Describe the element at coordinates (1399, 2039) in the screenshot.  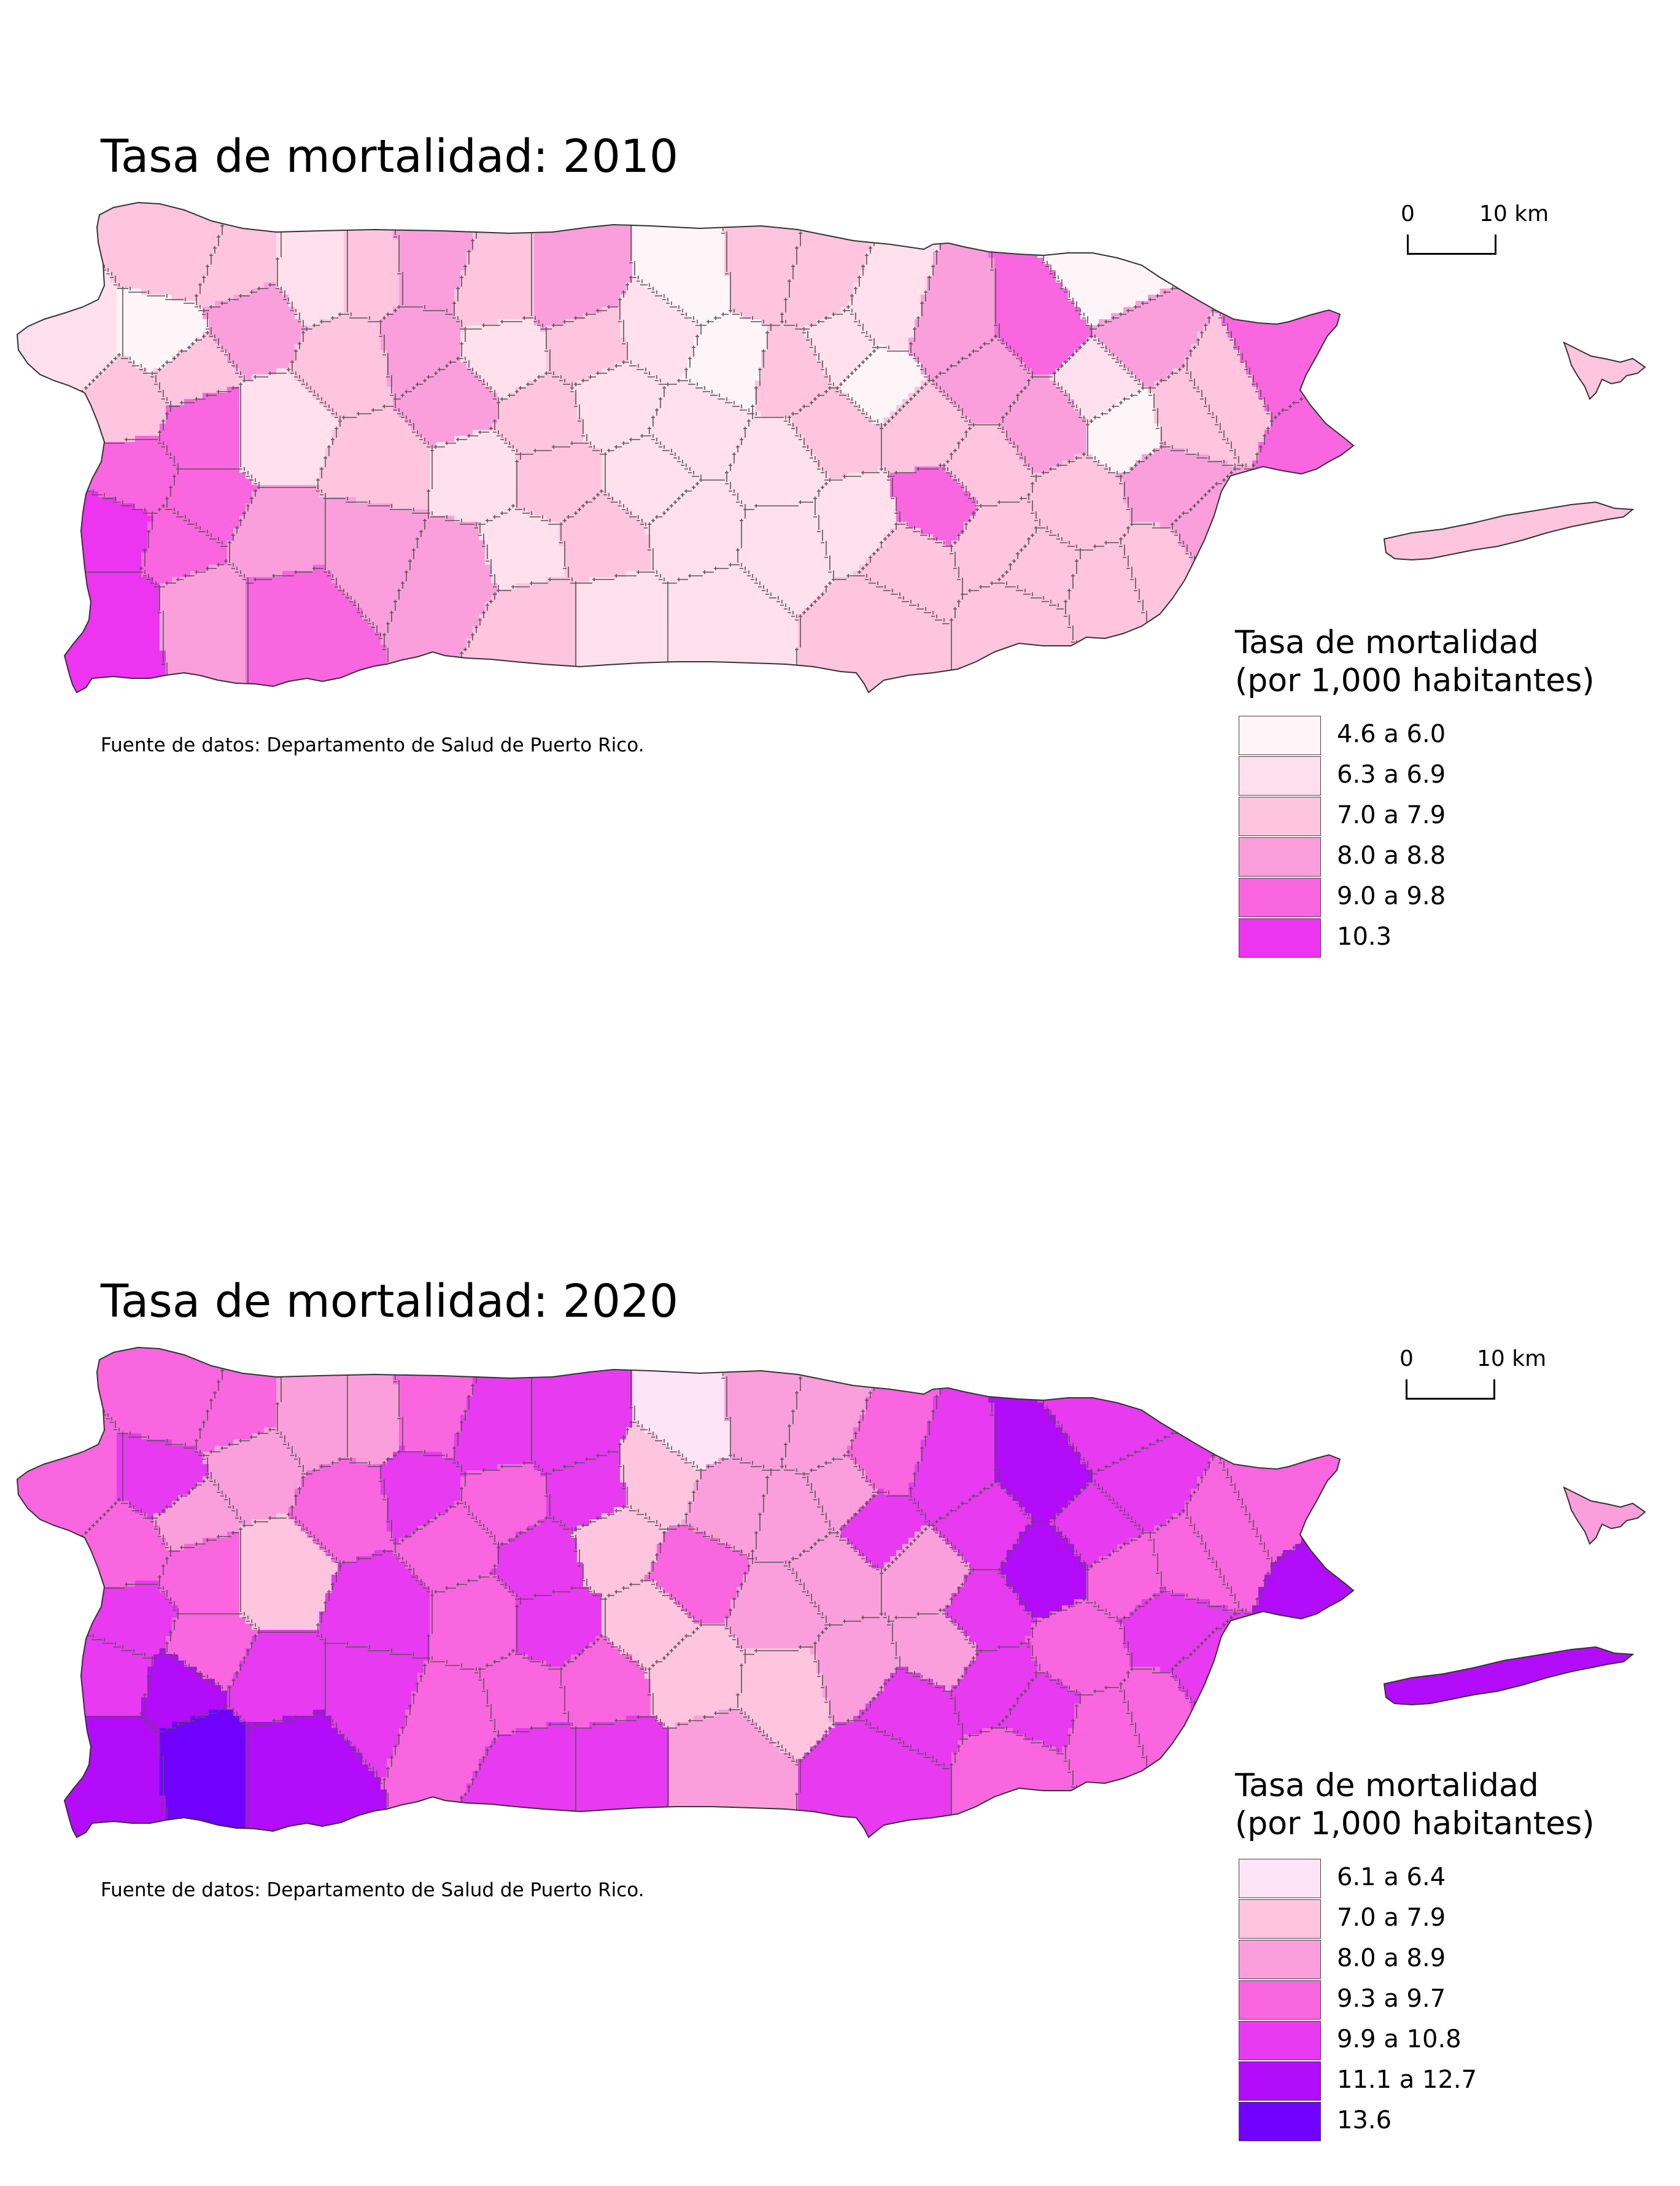
I see `legend-label: 9.9 a 10.8` at that location.